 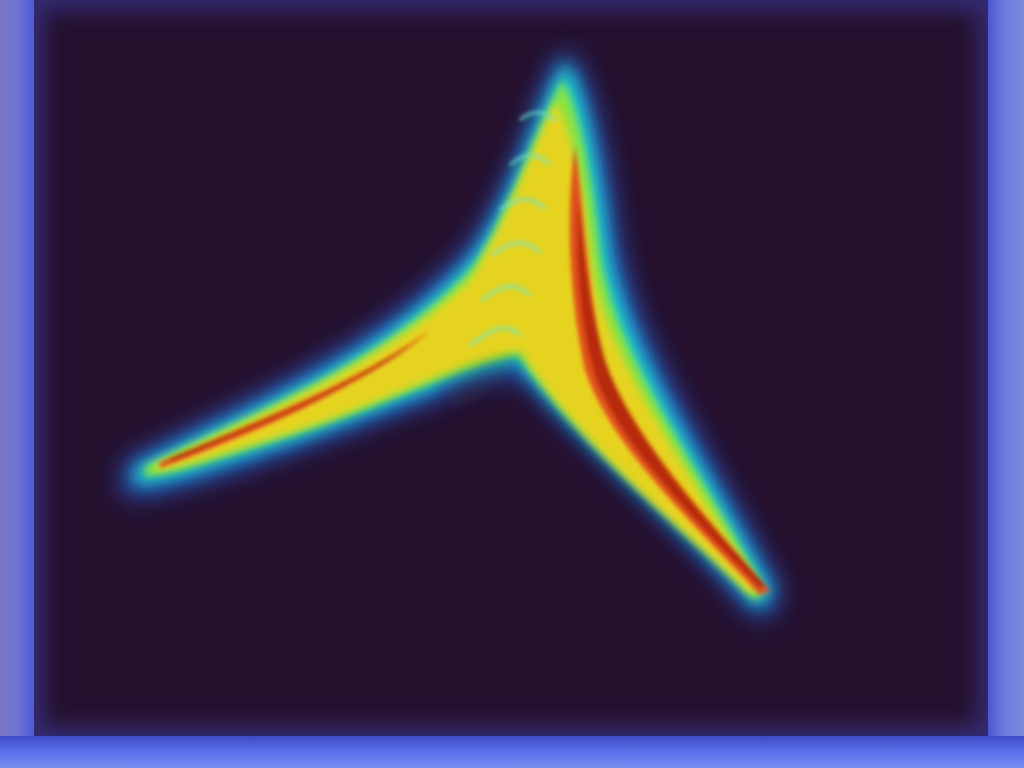 I want to click on ridge-lines, so click(x=513, y=229).